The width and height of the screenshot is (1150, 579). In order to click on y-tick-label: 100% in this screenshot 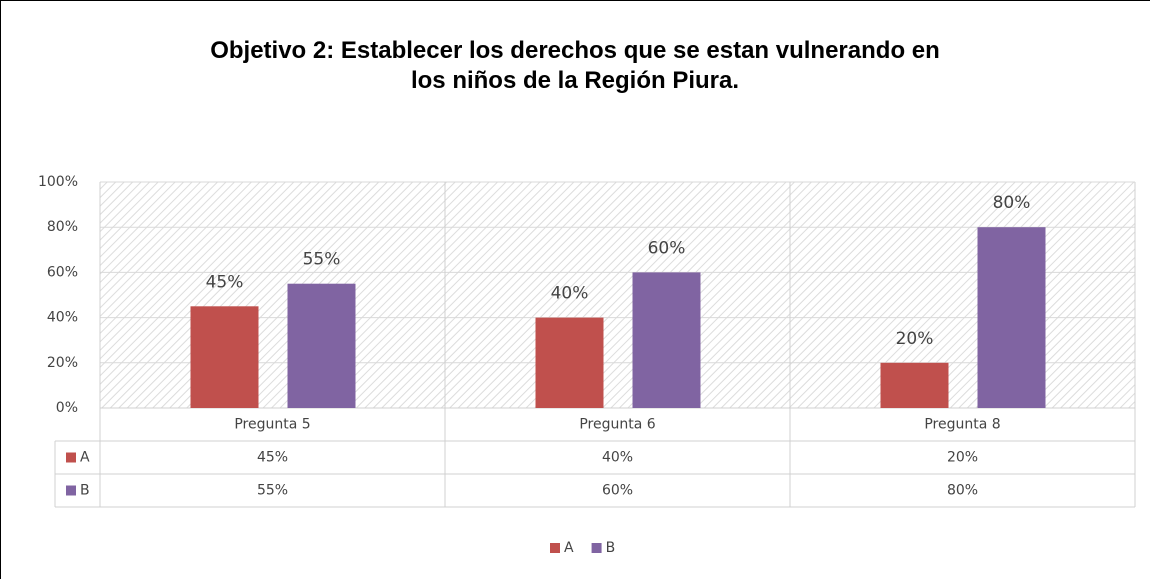, I will do `click(58, 182)`.